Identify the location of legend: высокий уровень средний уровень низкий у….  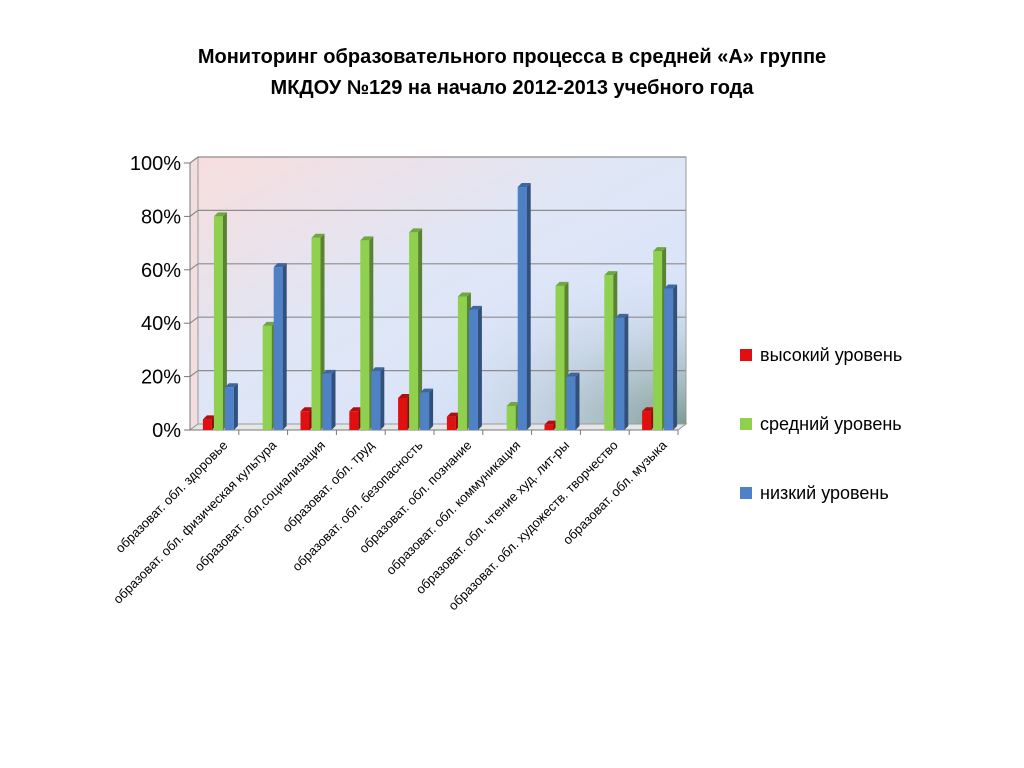
(821, 441).